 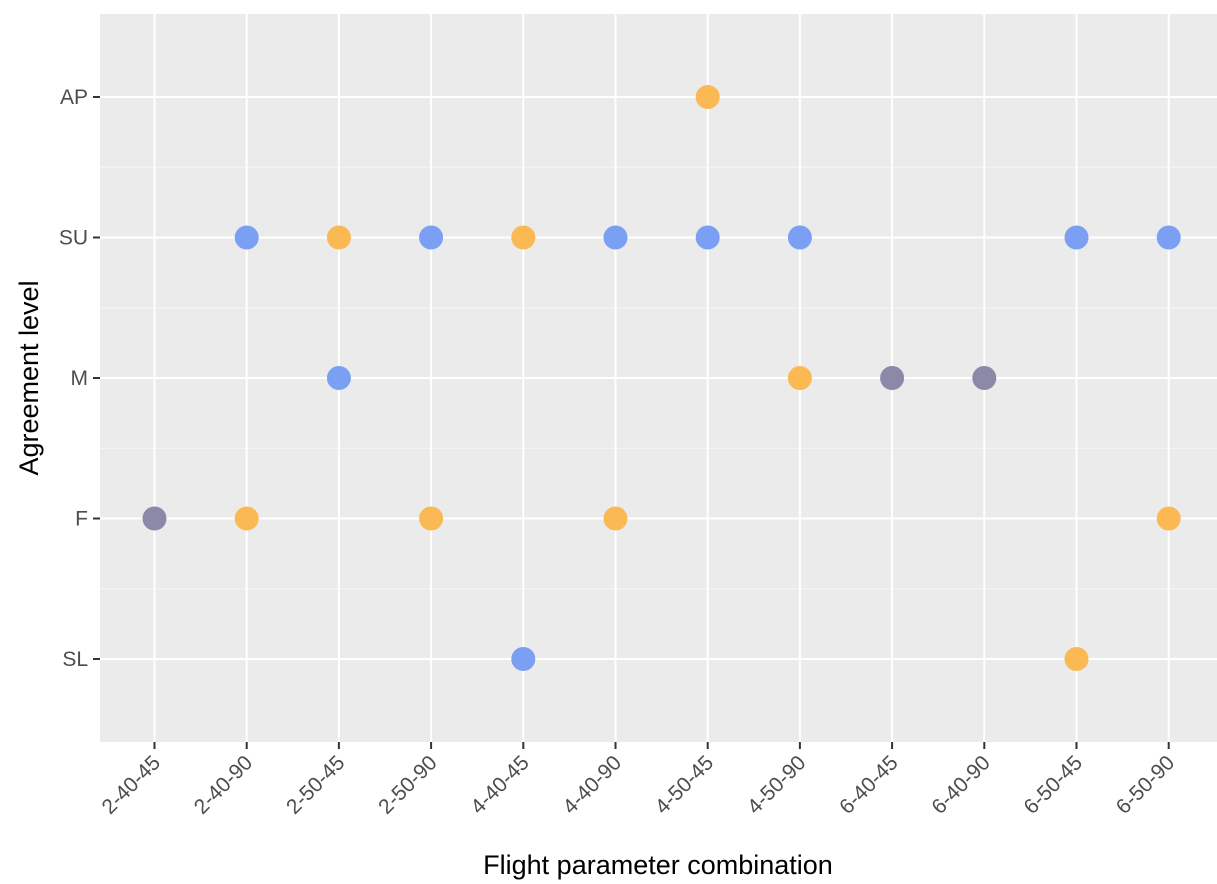 I want to click on point-2-50-90-su, so click(x=431, y=237).